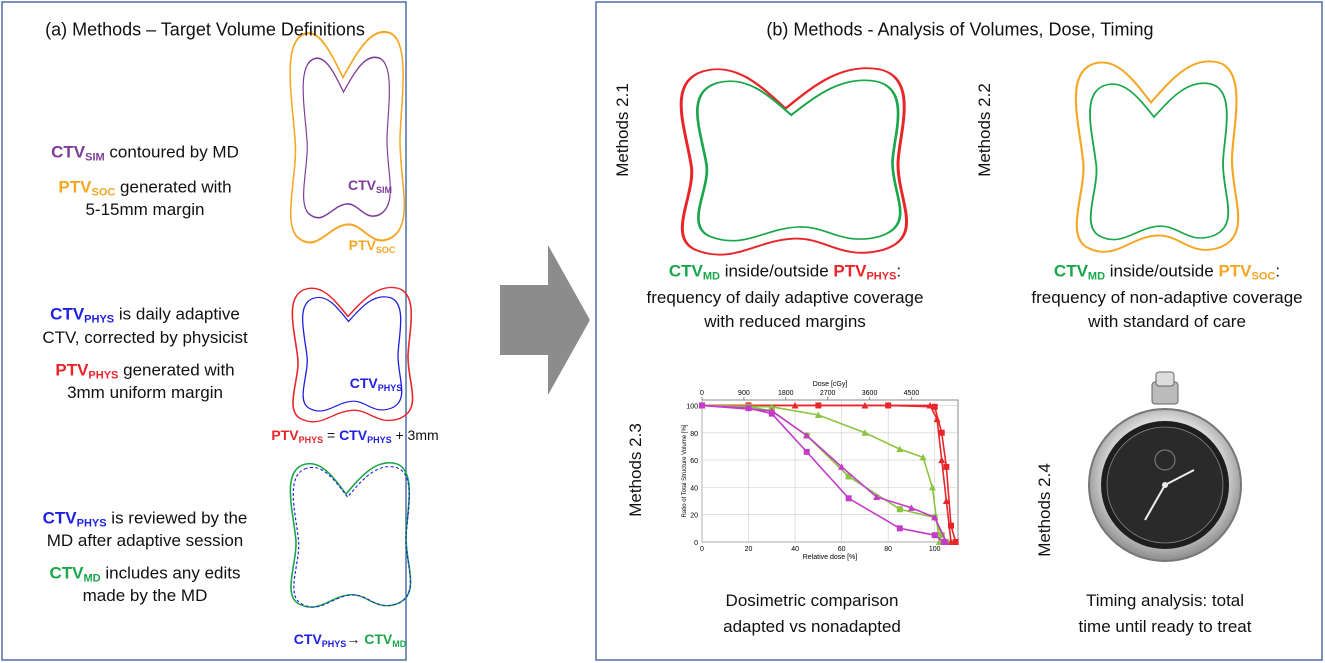 The width and height of the screenshot is (1325, 663). Describe the element at coordinates (352, 354) in the screenshot. I see `ctv-phys-contour` at that location.